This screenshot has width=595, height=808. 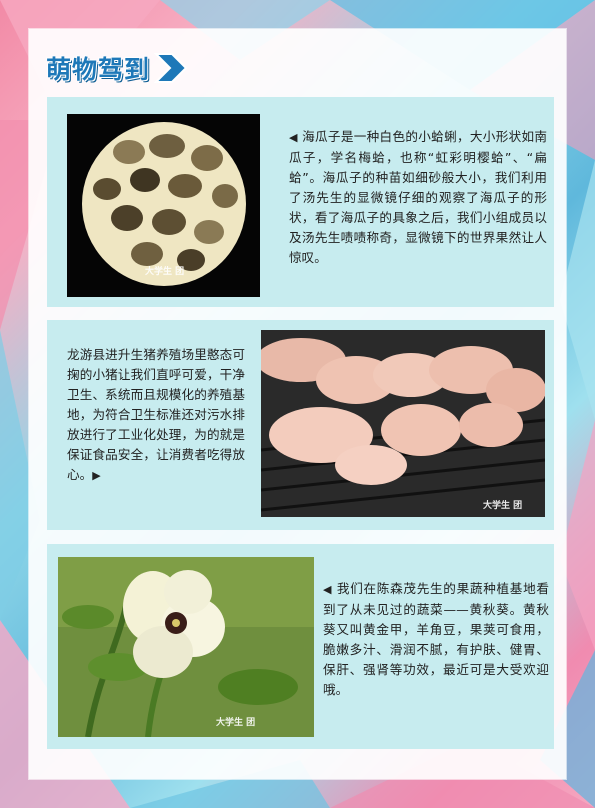 I want to click on page-heading: 萌物驾到, so click(x=117, y=68).